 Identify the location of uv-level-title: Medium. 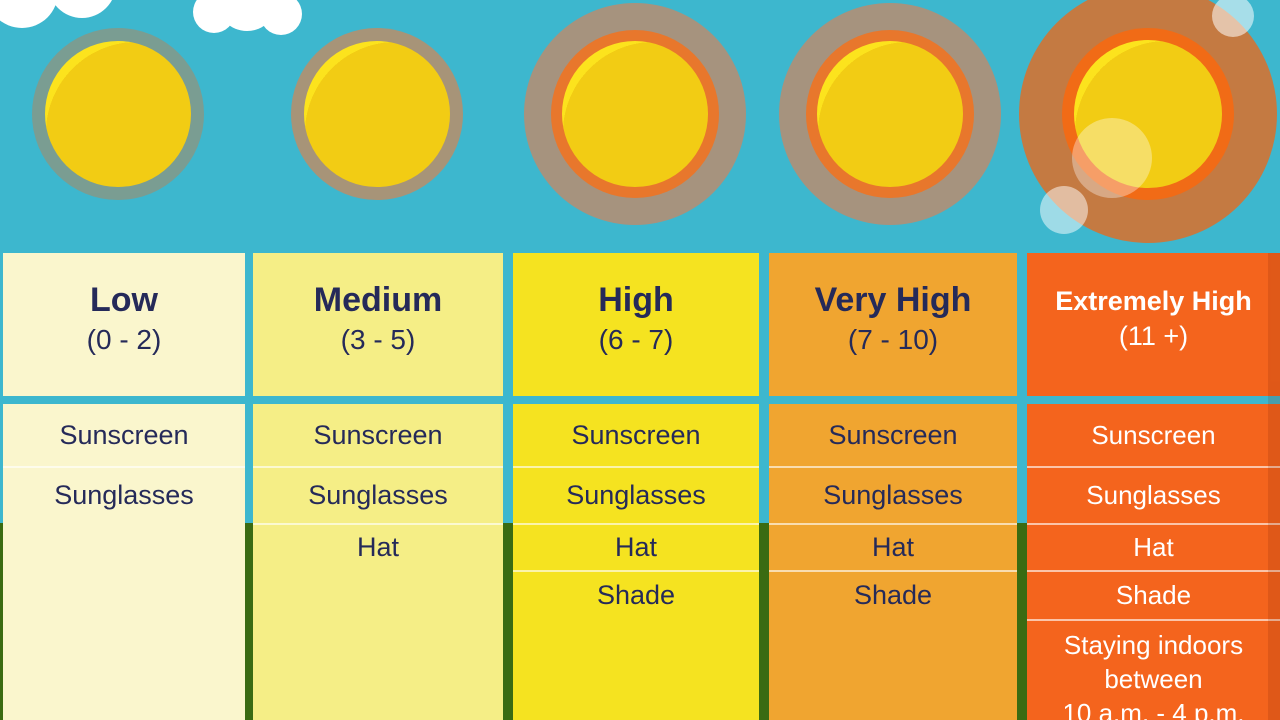
(378, 300).